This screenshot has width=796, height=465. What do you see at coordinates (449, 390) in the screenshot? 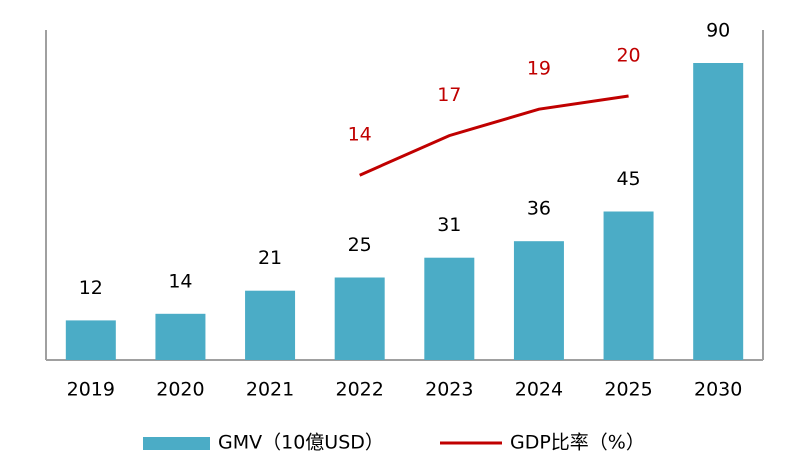
I see `x-tick-label: 2023` at bounding box center [449, 390].